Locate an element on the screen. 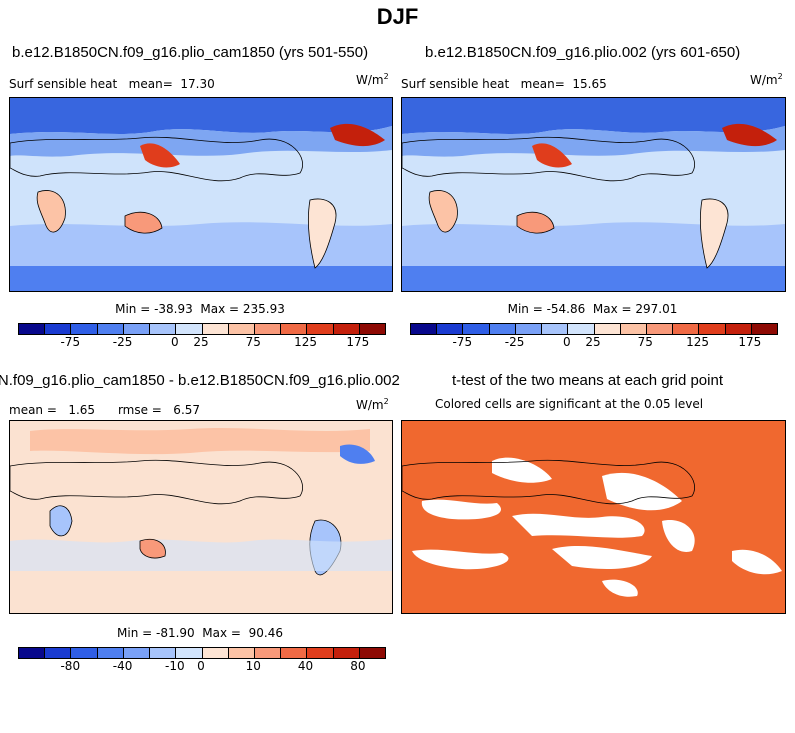 This screenshot has width=795, height=733. colorbar-tick-label: -40 is located at coordinates (122, 666).